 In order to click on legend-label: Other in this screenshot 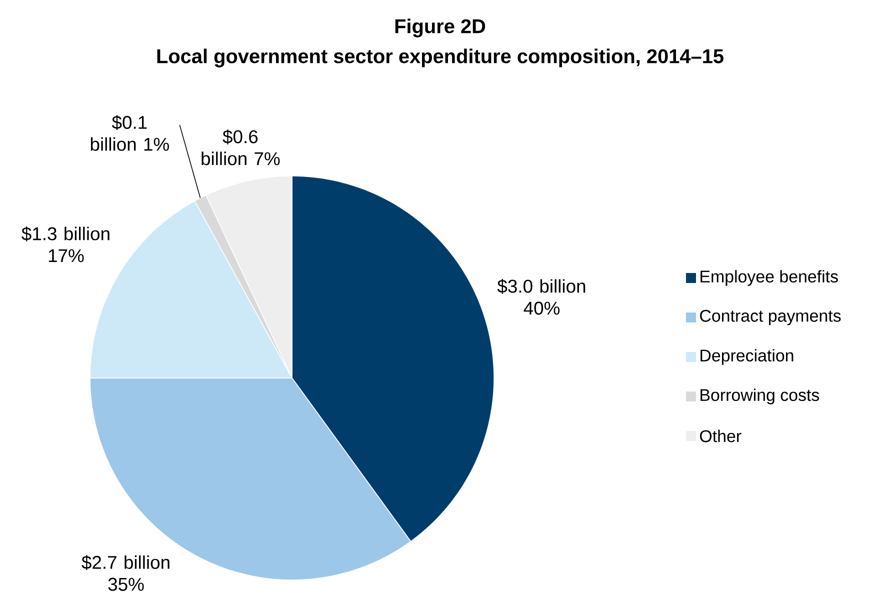, I will do `click(721, 436)`.